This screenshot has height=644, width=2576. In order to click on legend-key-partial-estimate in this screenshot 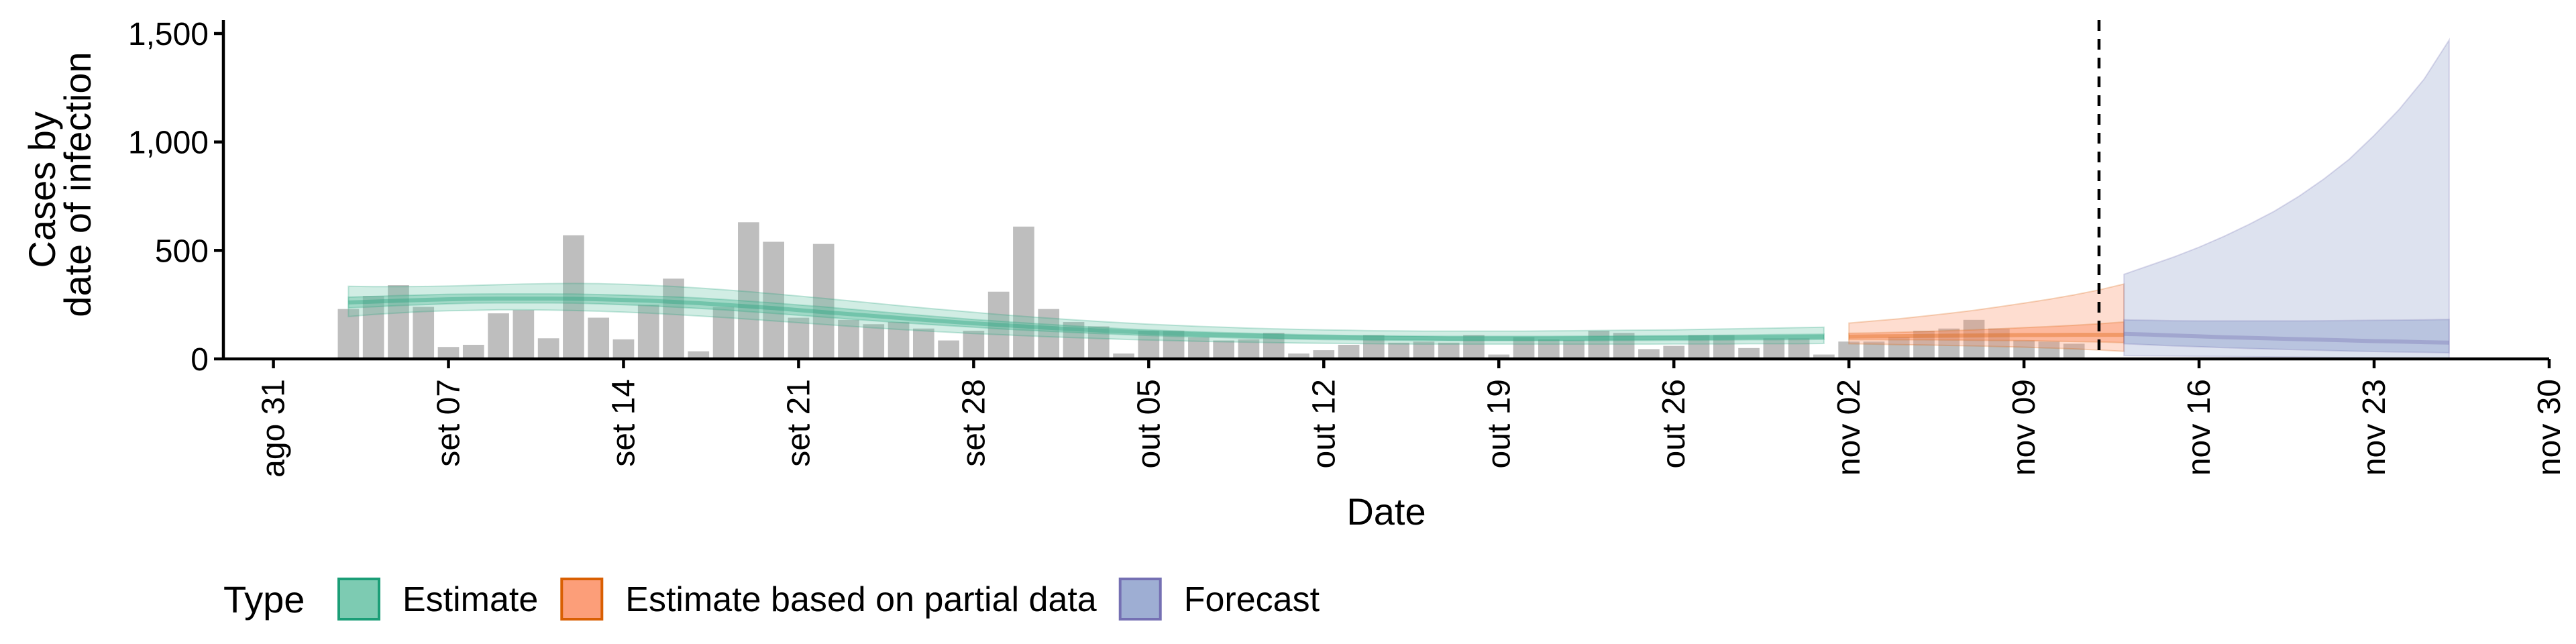, I will do `click(582, 599)`.